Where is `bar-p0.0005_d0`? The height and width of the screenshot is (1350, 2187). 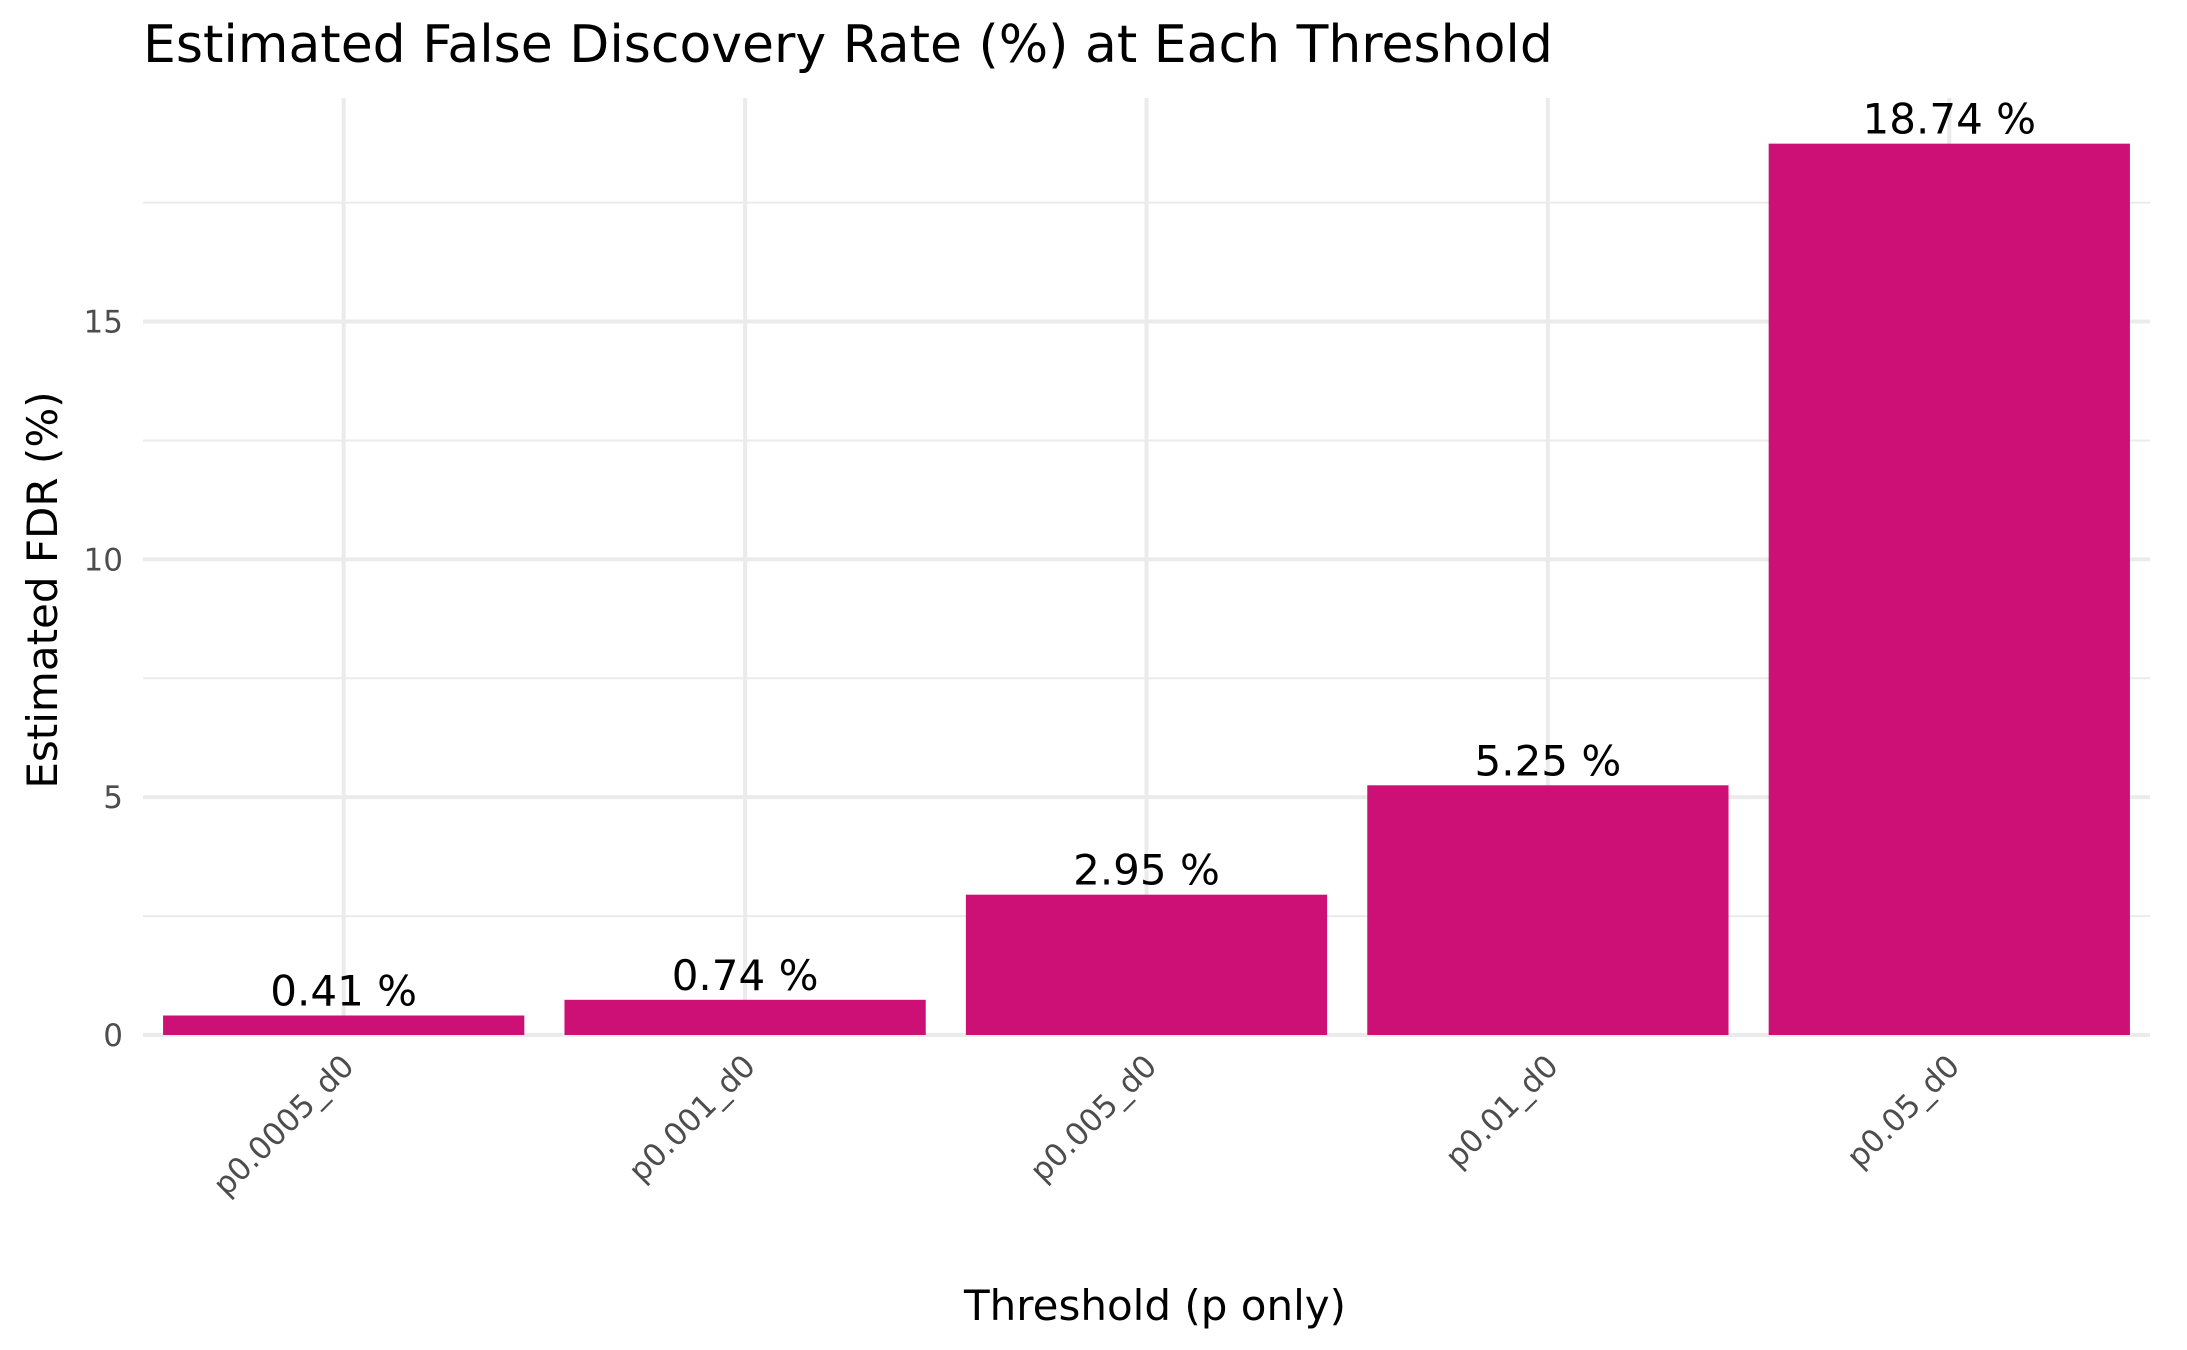
bar-p0.0005_d0 is located at coordinates (344, 1025).